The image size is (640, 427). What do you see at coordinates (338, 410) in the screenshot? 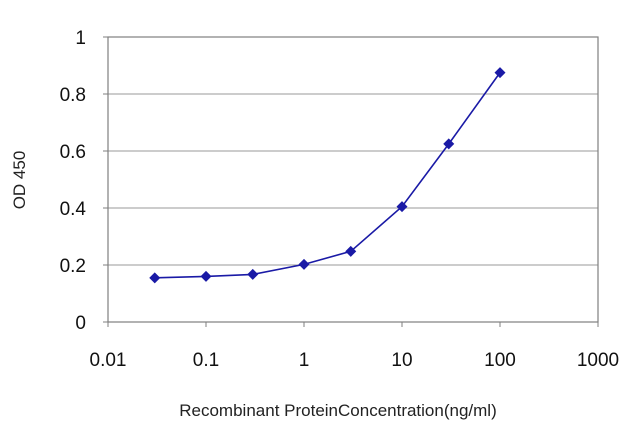
I see `x-axis-title: Recombinant ProteinConcentration(ng/ml)` at bounding box center [338, 410].